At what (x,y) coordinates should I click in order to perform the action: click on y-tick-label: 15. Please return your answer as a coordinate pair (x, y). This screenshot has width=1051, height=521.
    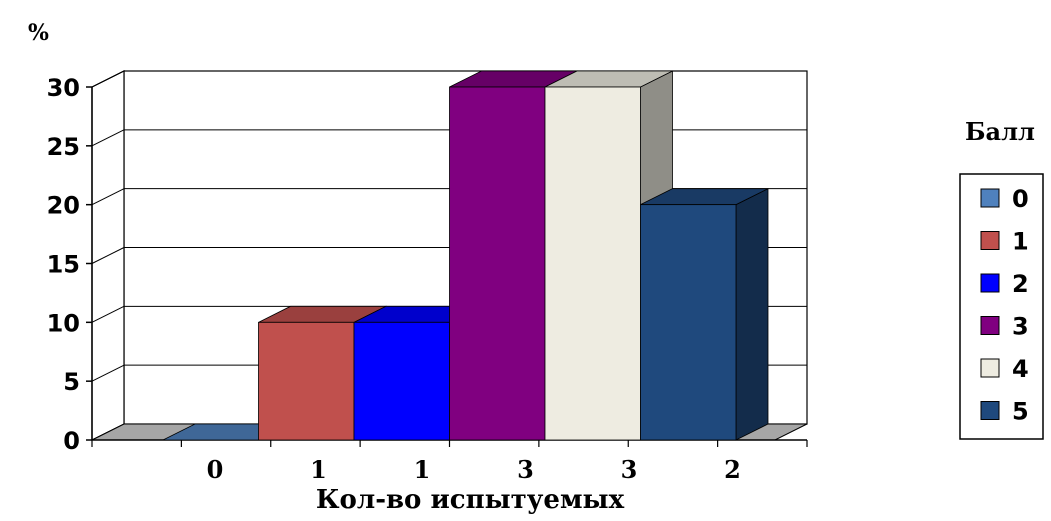
    Looking at the image, I should click on (63, 265).